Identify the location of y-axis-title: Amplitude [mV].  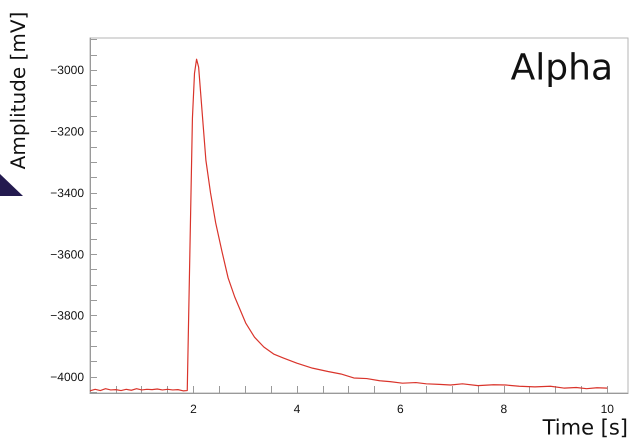
(18, 91).